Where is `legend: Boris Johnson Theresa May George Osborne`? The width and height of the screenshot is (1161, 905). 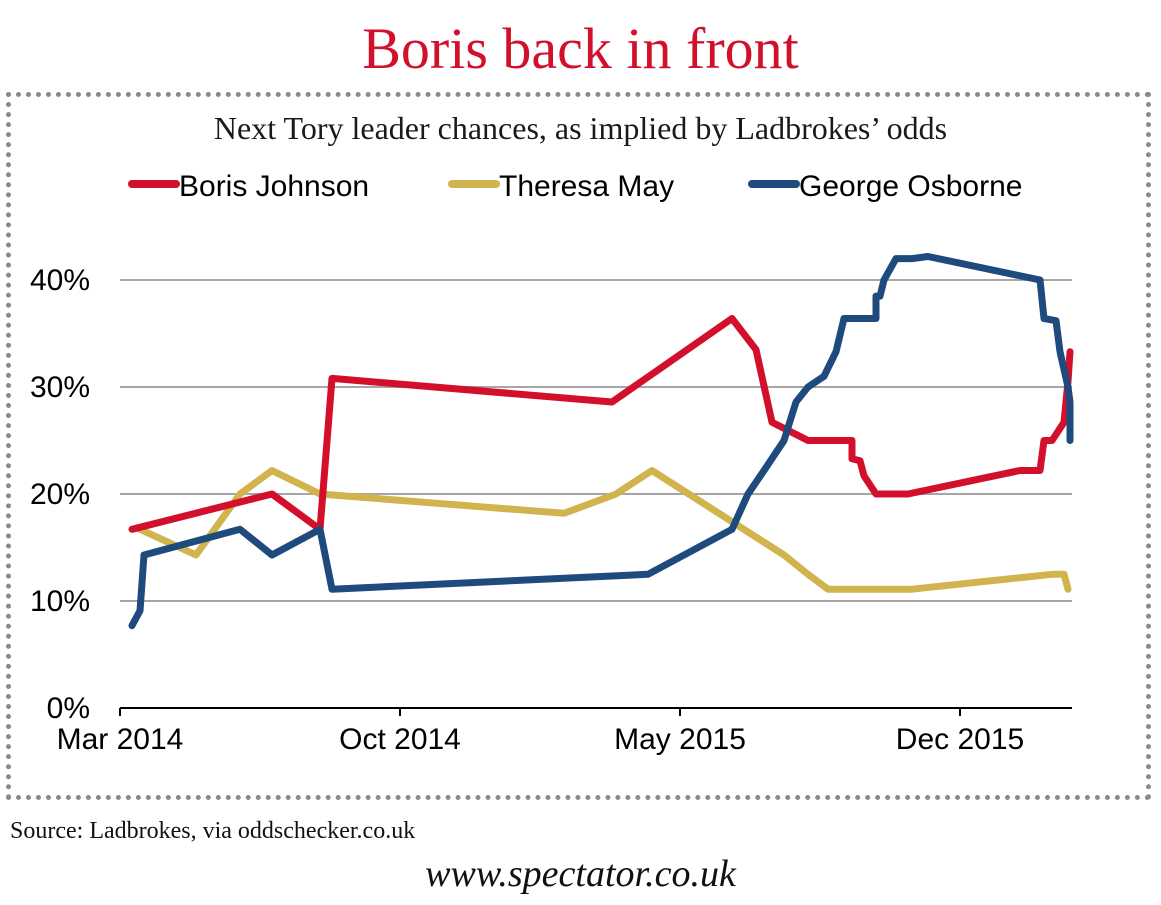 legend: Boris Johnson Theresa May George Osborne is located at coordinates (575, 186).